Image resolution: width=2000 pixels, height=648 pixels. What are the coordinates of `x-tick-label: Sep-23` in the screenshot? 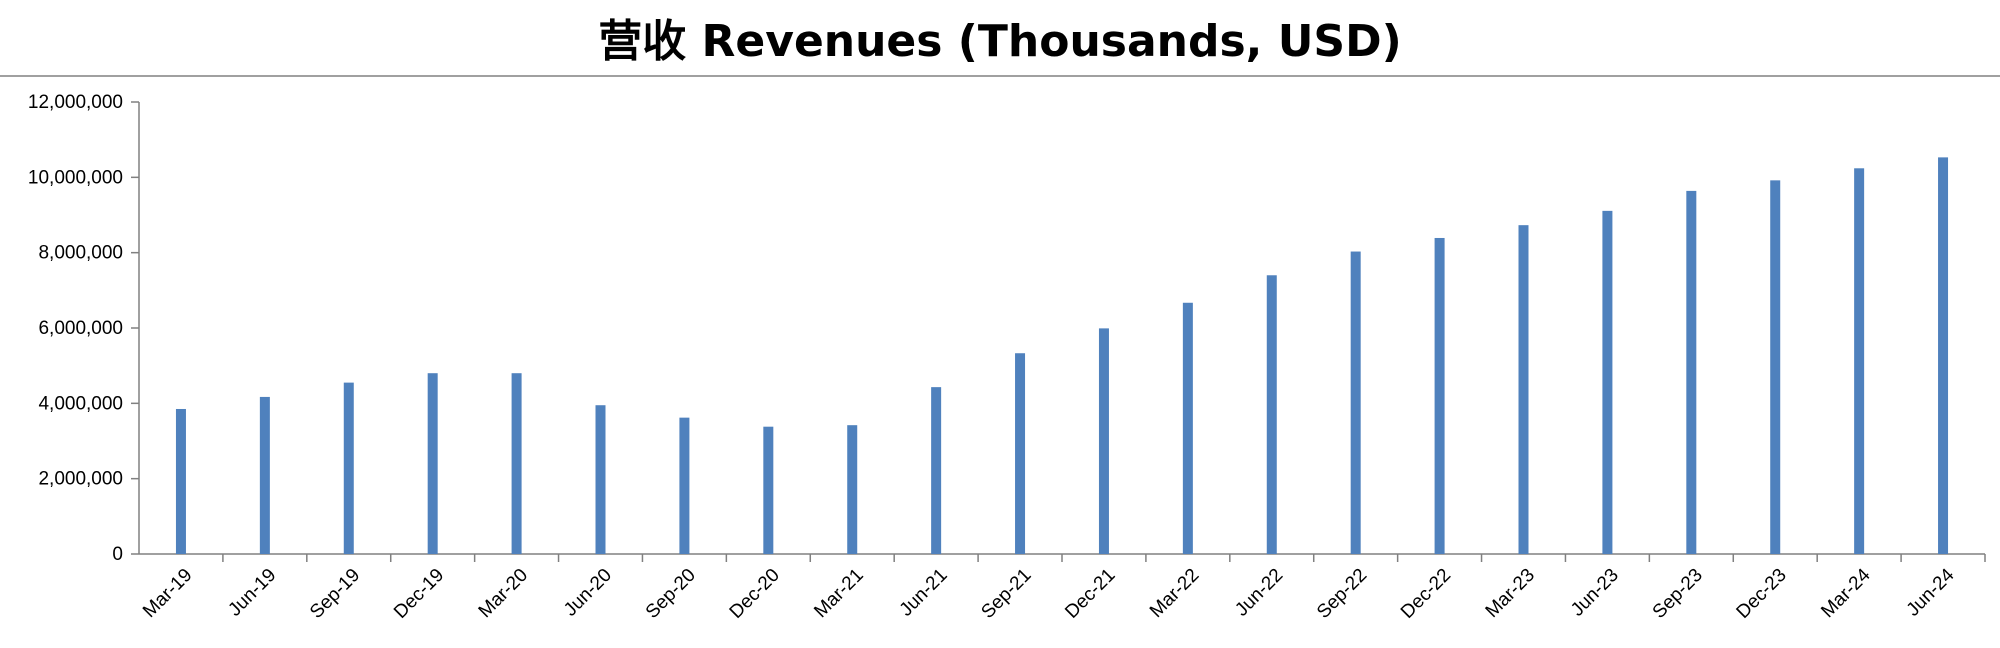 It's located at (1678, 594).